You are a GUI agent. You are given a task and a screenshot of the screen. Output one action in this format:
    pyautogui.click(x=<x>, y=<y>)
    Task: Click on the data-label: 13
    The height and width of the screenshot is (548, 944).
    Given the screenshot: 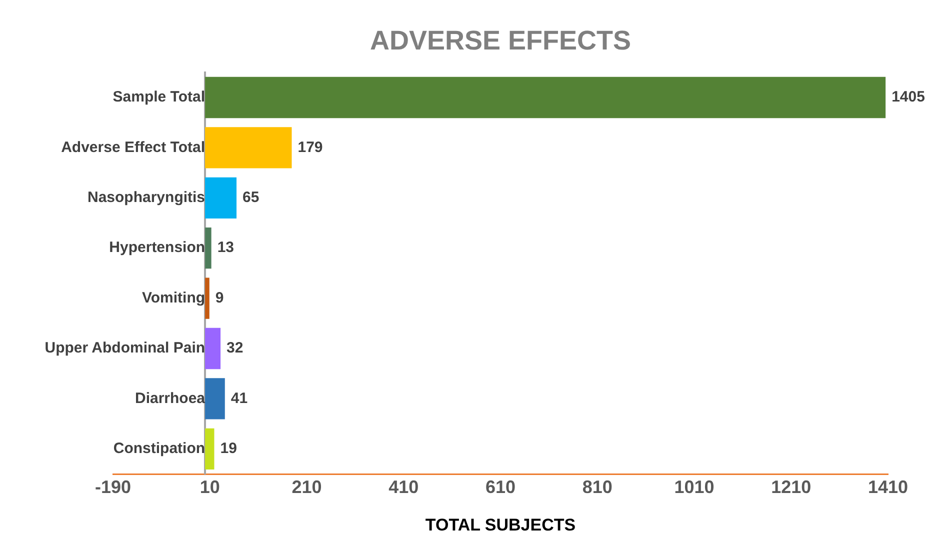 What is the action you would take?
    pyautogui.click(x=225, y=247)
    